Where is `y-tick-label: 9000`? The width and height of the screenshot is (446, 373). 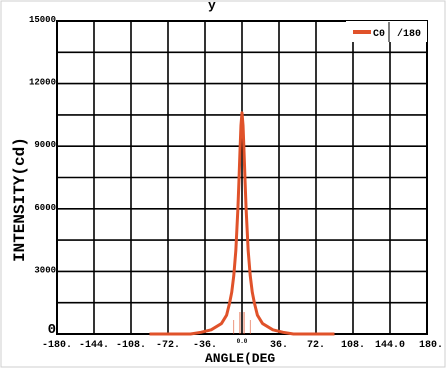
y-tick-label: 9000 is located at coordinates (45, 145).